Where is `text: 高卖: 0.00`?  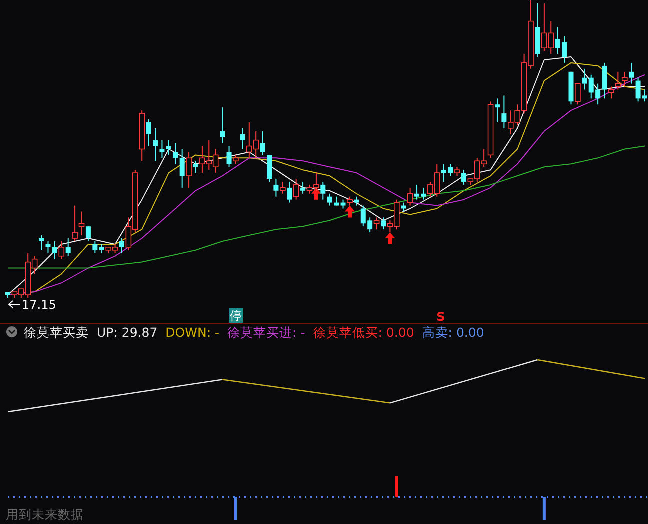
text: 高卖: 0.00 is located at coordinates (453, 332).